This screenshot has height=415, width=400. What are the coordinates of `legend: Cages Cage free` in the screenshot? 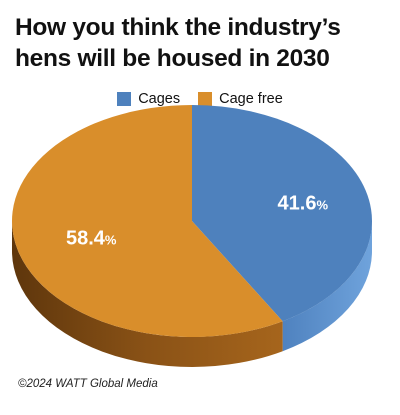 It's located at (200, 99).